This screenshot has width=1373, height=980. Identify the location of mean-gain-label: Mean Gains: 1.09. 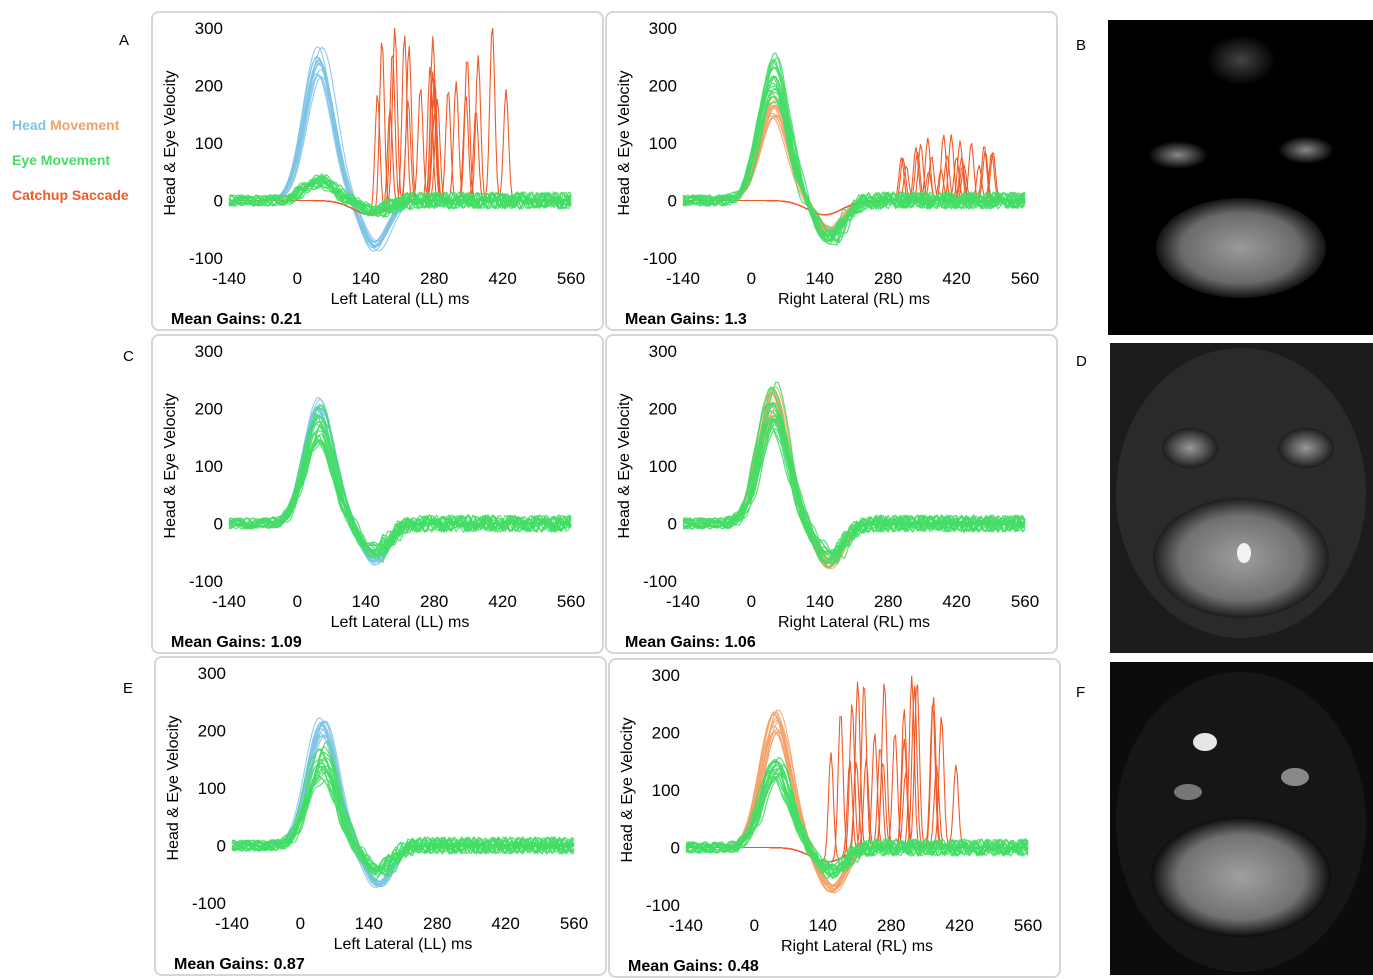
(236, 642).